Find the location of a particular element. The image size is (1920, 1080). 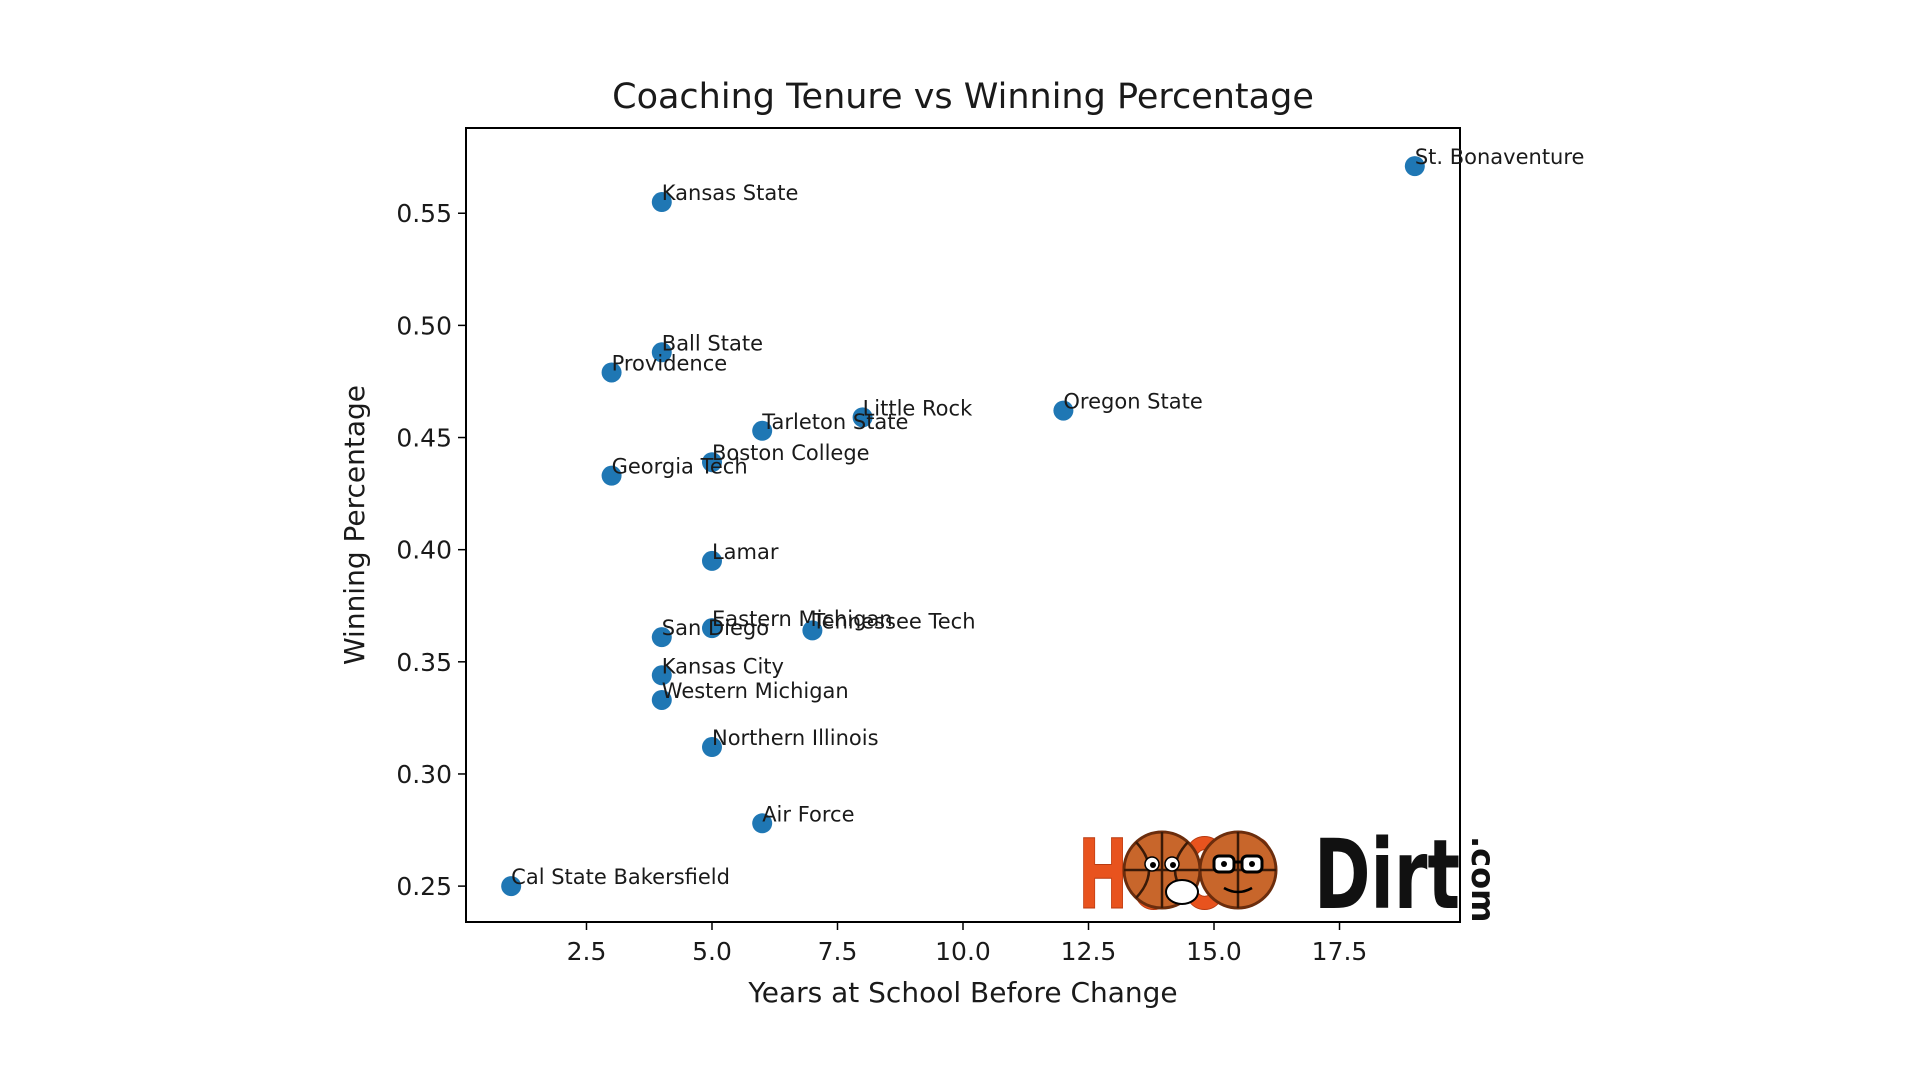

point-label: Georgia Tech is located at coordinates (680, 467).